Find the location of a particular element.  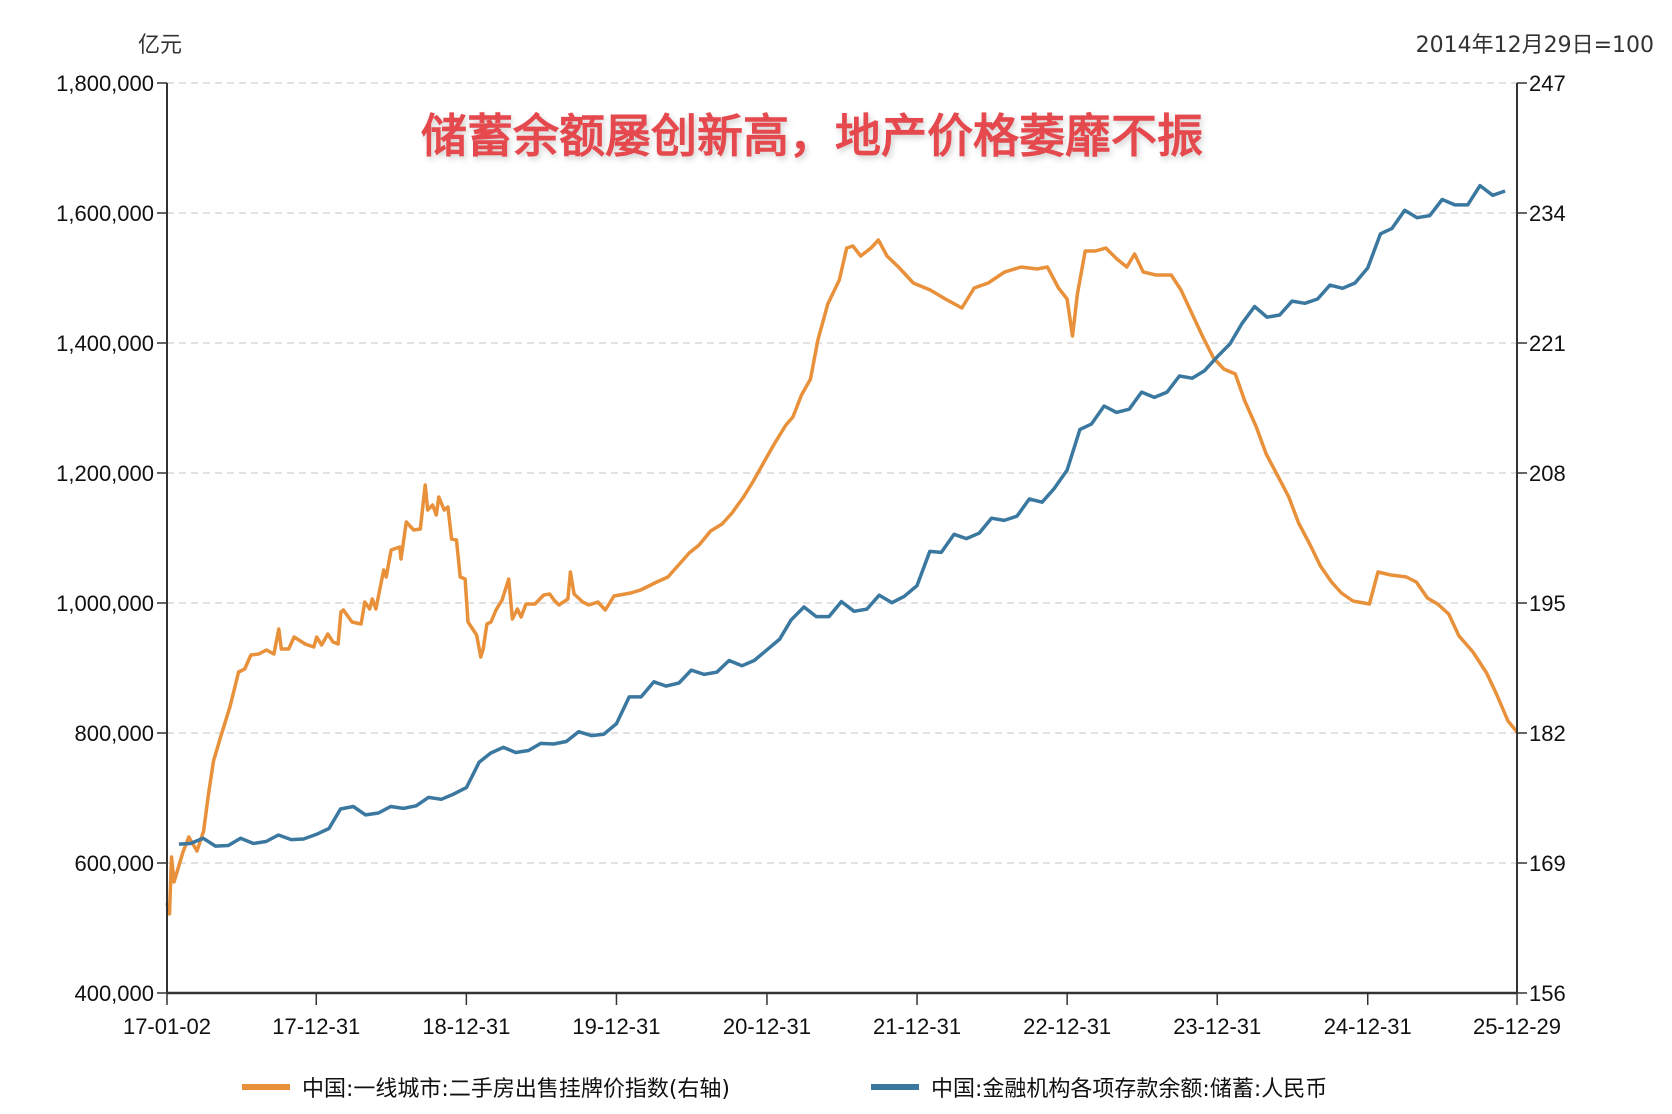

right-tick-label: 234 is located at coordinates (1547, 213).